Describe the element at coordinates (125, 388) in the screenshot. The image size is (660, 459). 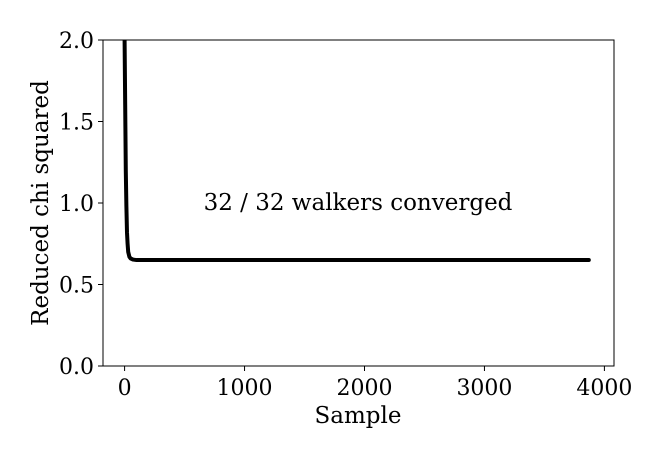
I see `x-tick-label: 0` at that location.